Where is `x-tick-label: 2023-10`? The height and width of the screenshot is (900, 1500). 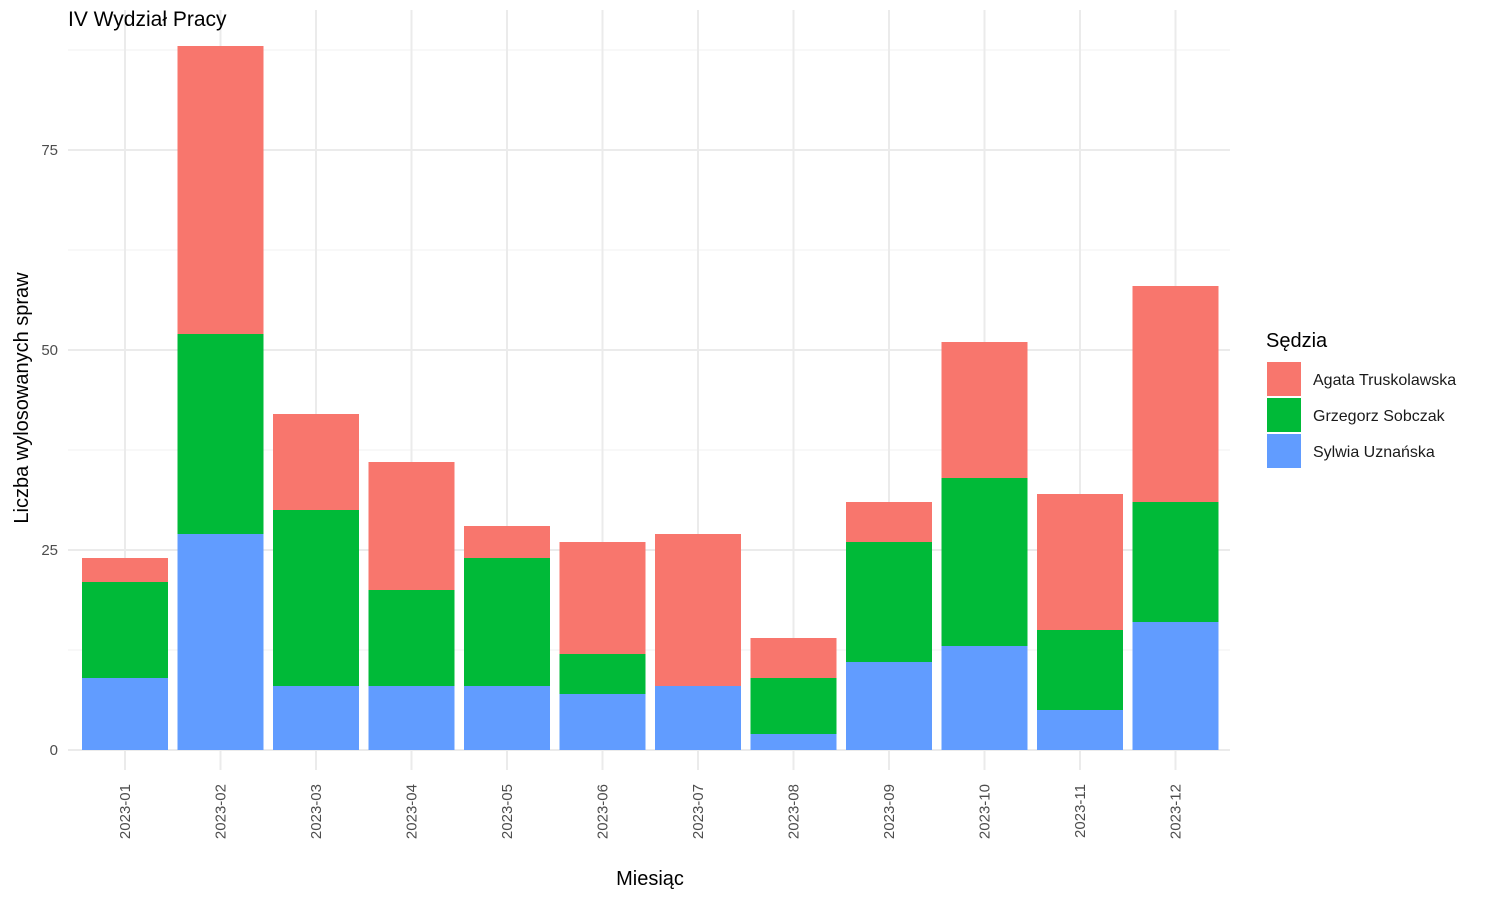 x-tick-label: 2023-10 is located at coordinates (985, 811).